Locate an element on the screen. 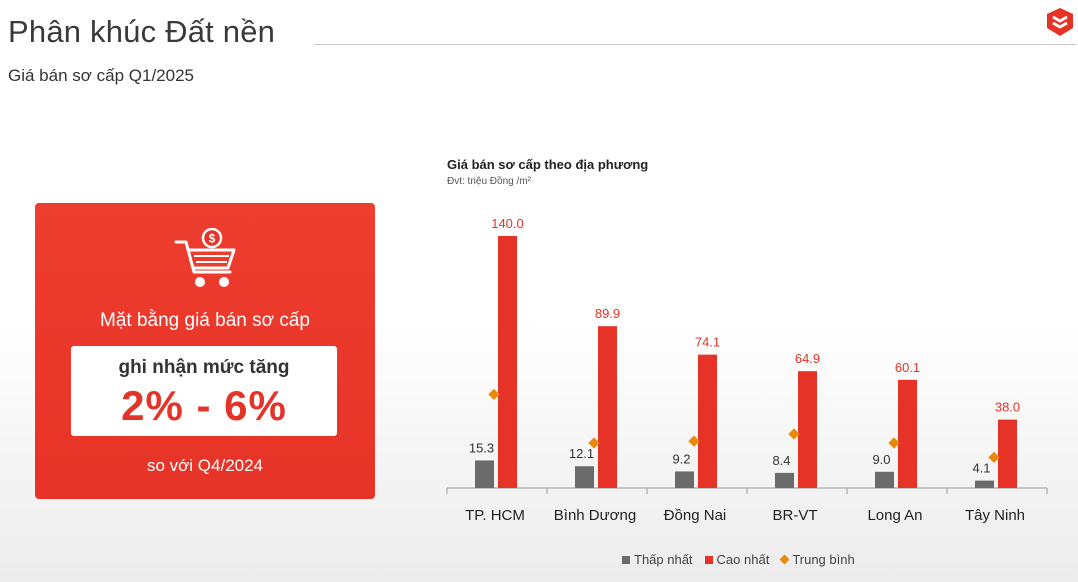  data-label-max: 89.9 is located at coordinates (607, 313).